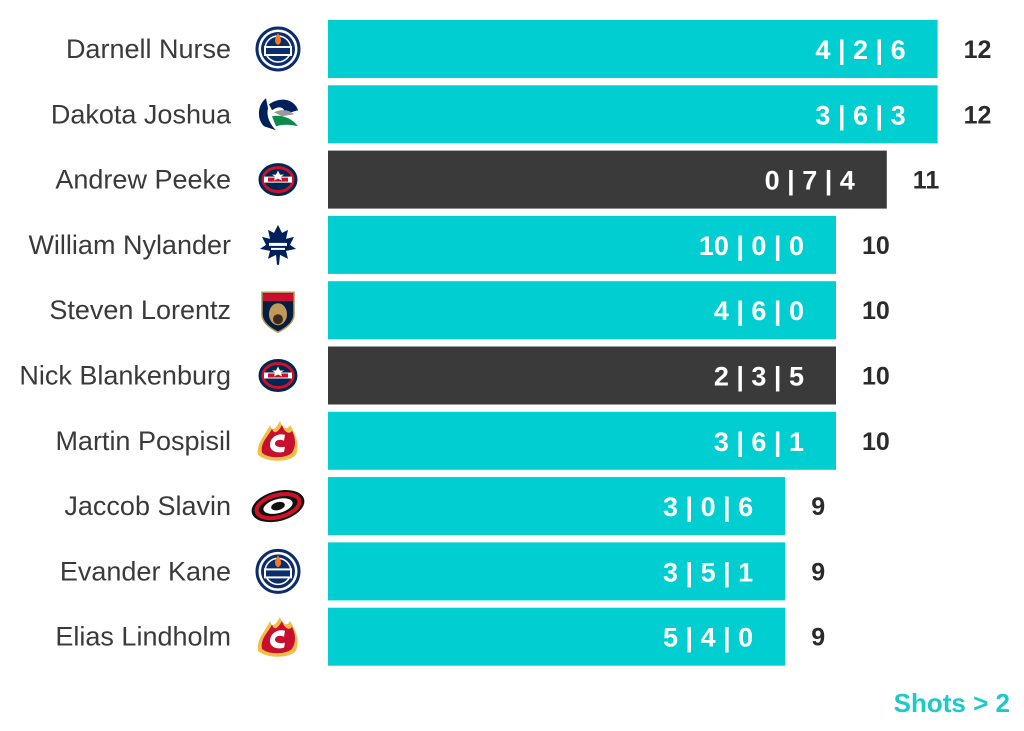 This screenshot has width=1024, height=731. Describe the element at coordinates (708, 638) in the screenshot. I see `bar-breakdown-label: 5 | 4 | 0` at that location.